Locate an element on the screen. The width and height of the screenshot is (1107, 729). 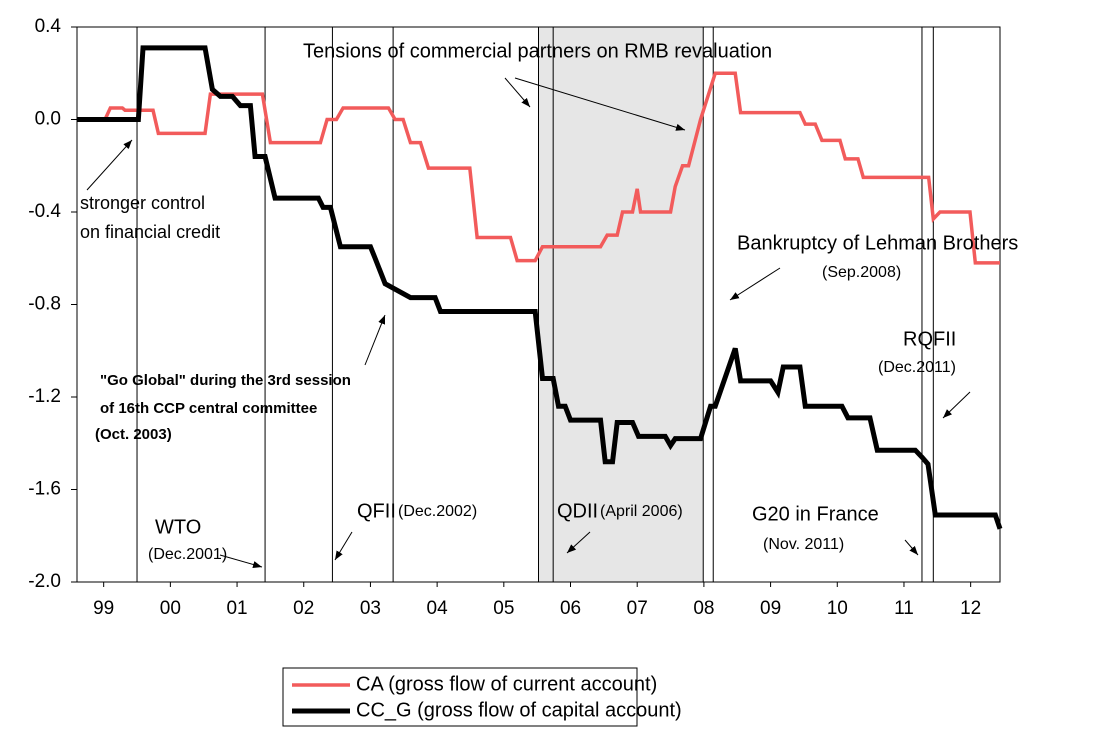
annotation: (Dec.2011) is located at coordinates (917, 367).